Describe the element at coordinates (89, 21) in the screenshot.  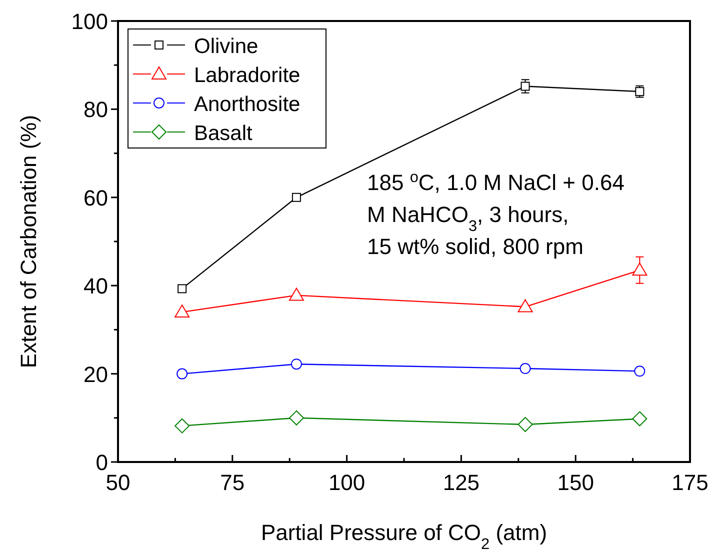
I see `y-tick-label: 100` at that location.